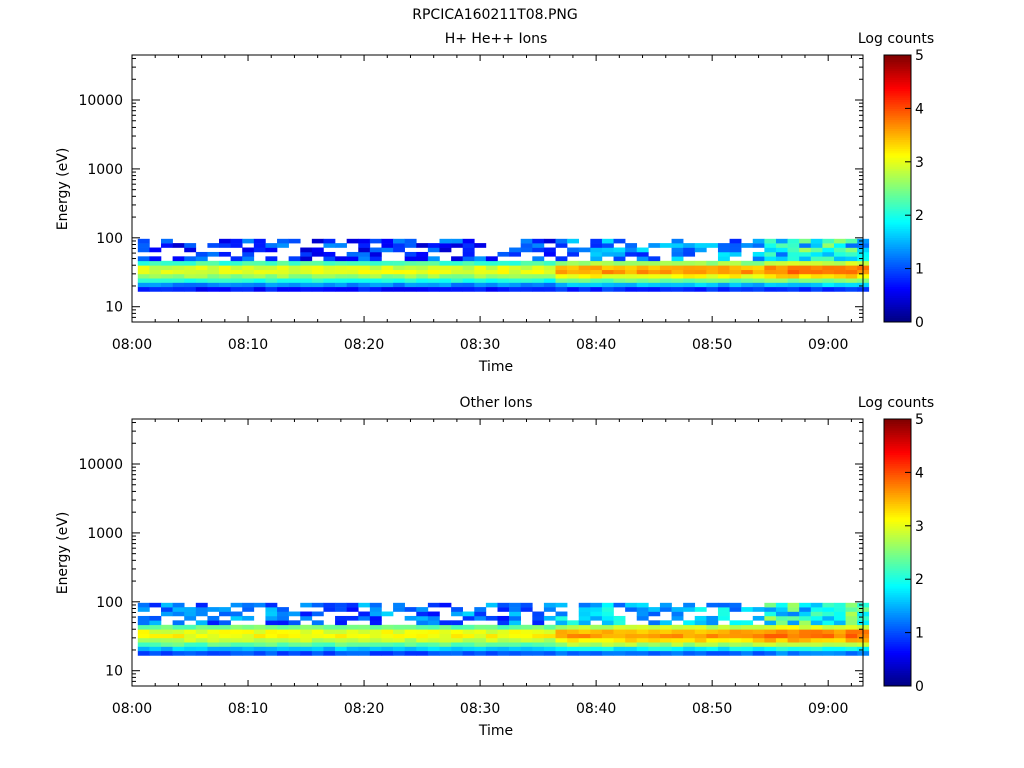  I want to click on x-axis-label: Time, so click(495, 367).